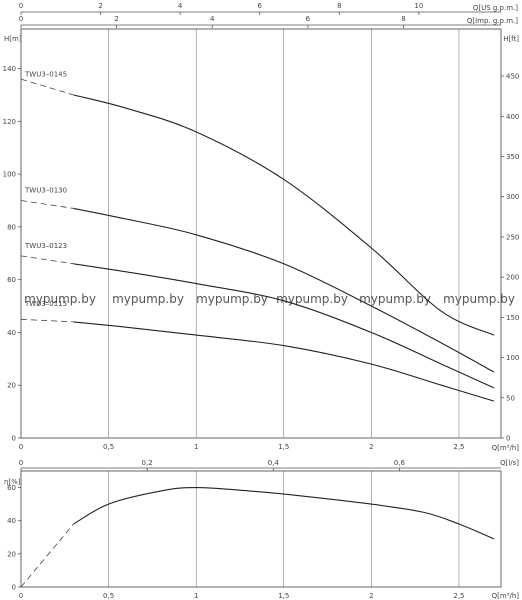 The width and height of the screenshot is (522, 600). I want to click on head-x-tick-label: 0,5, so click(108, 447).